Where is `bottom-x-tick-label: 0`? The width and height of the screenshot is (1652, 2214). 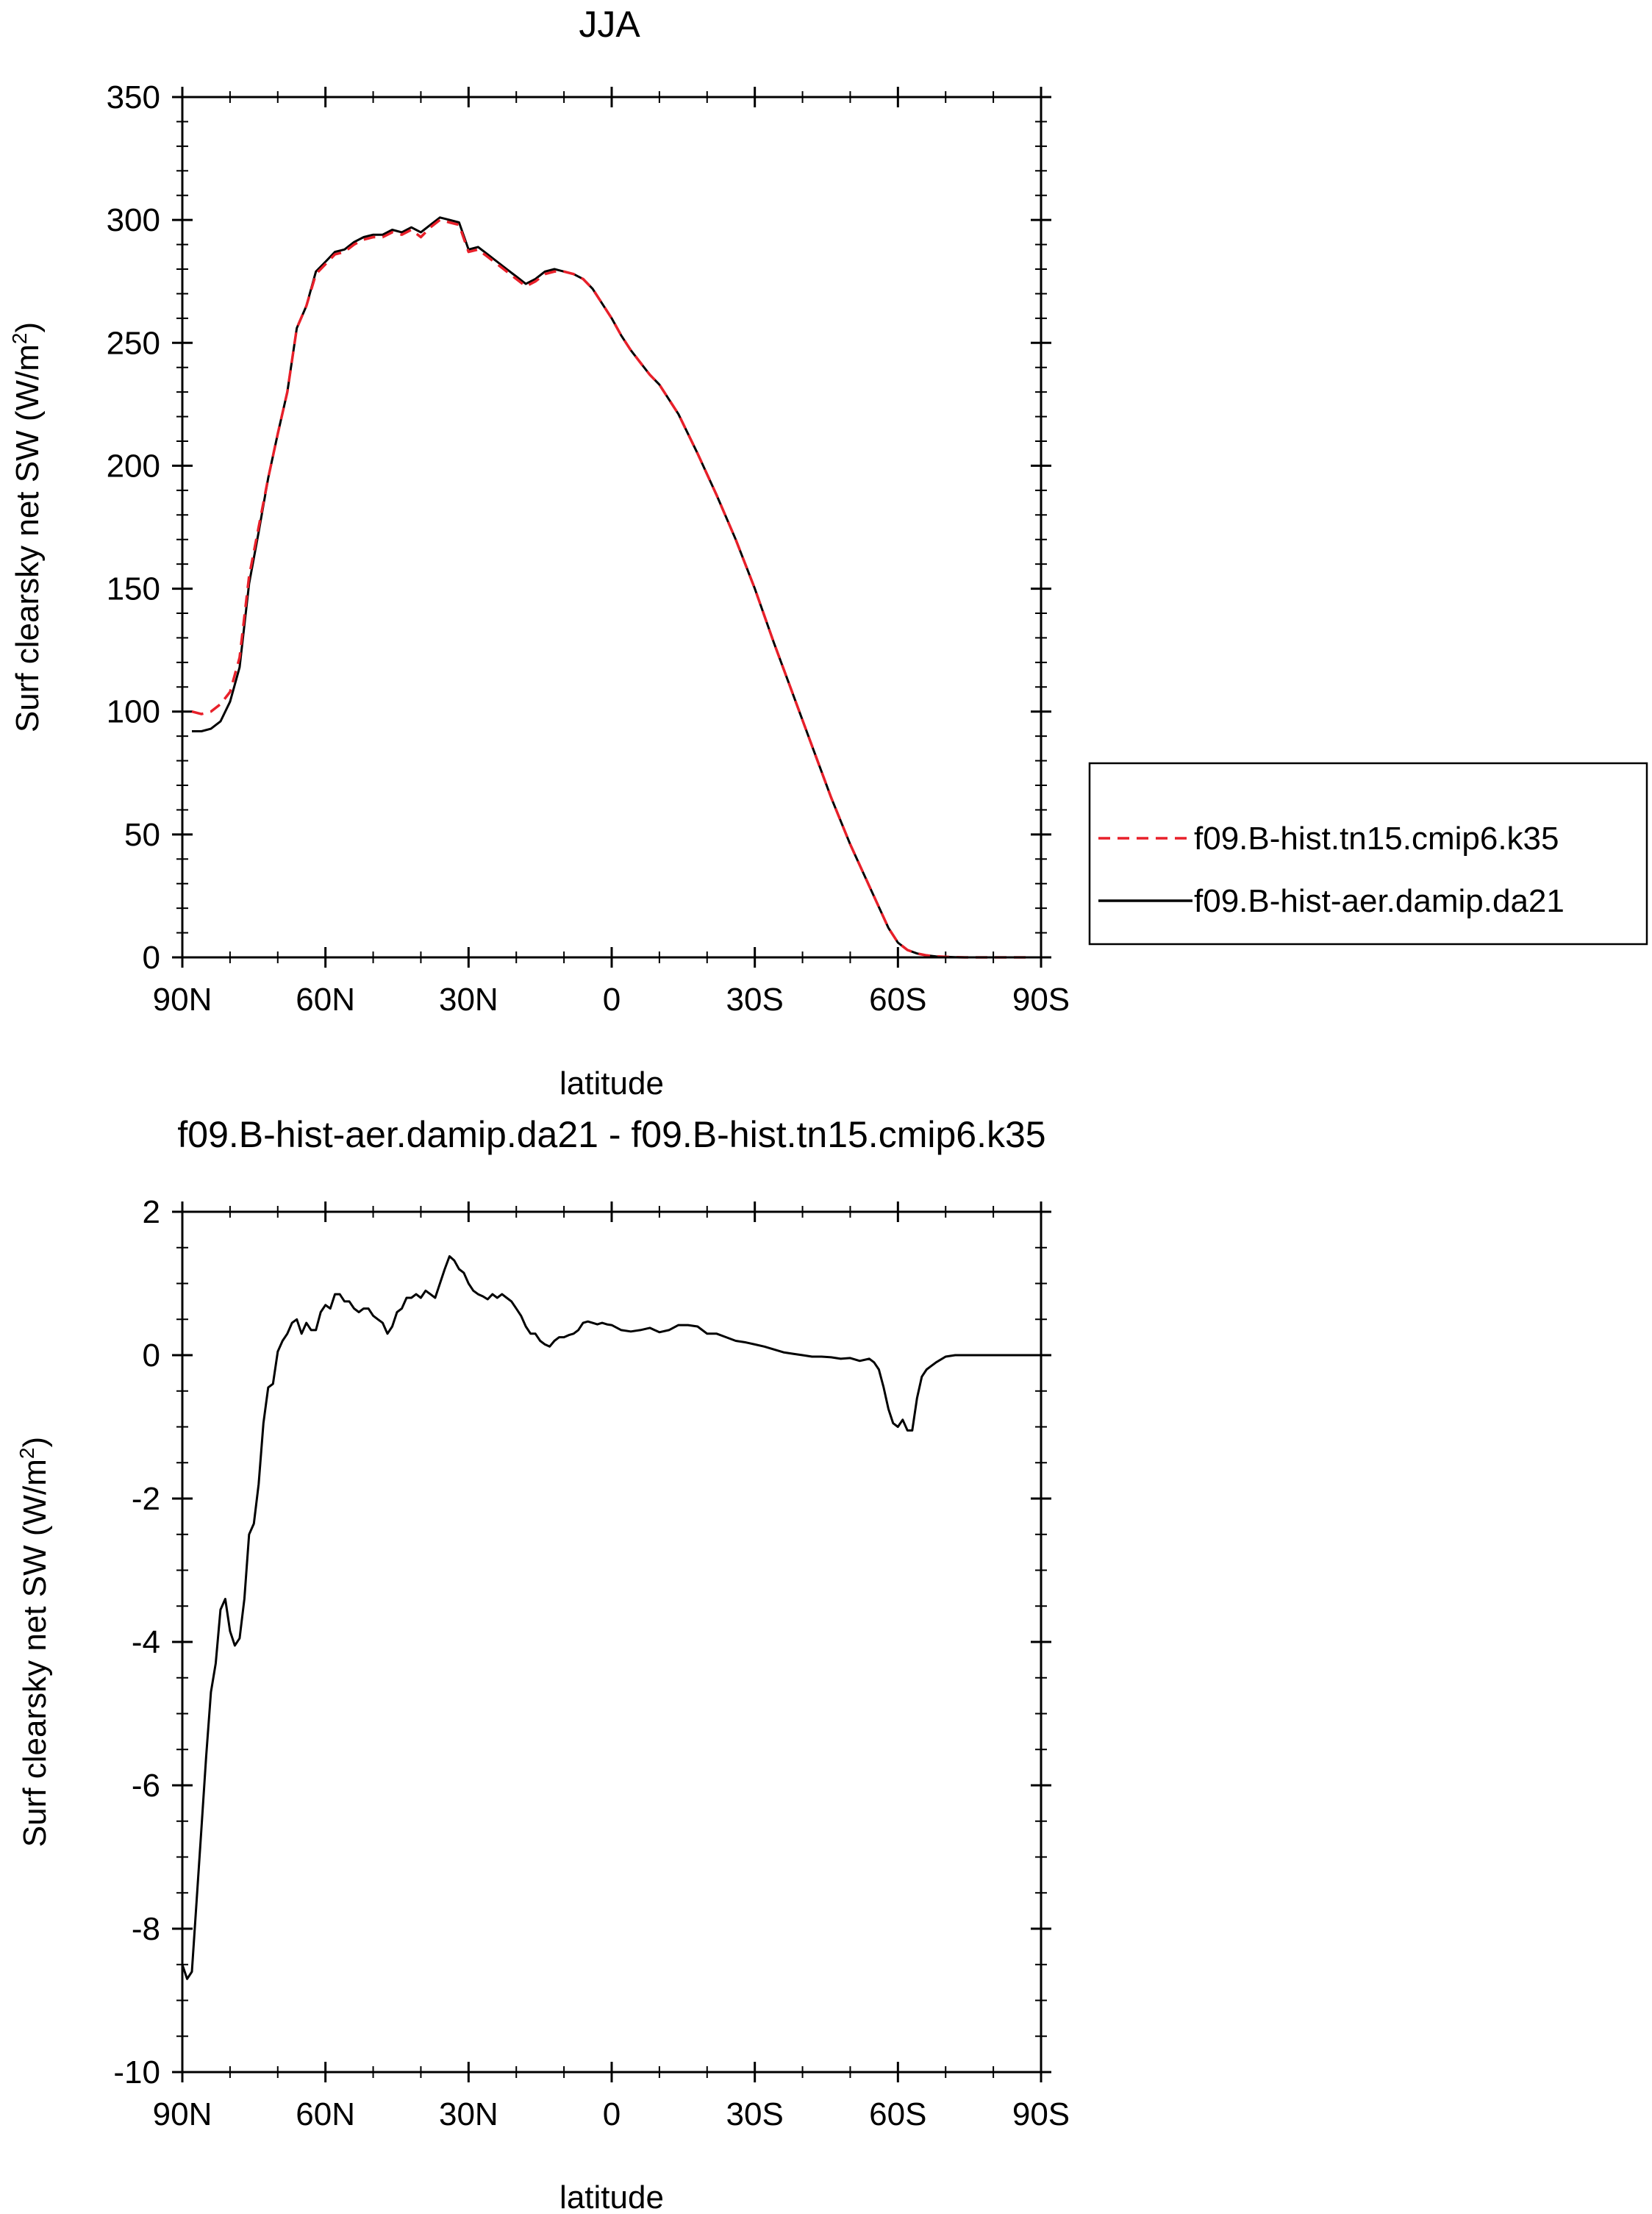
bottom-x-tick-label: 0 is located at coordinates (612, 2114).